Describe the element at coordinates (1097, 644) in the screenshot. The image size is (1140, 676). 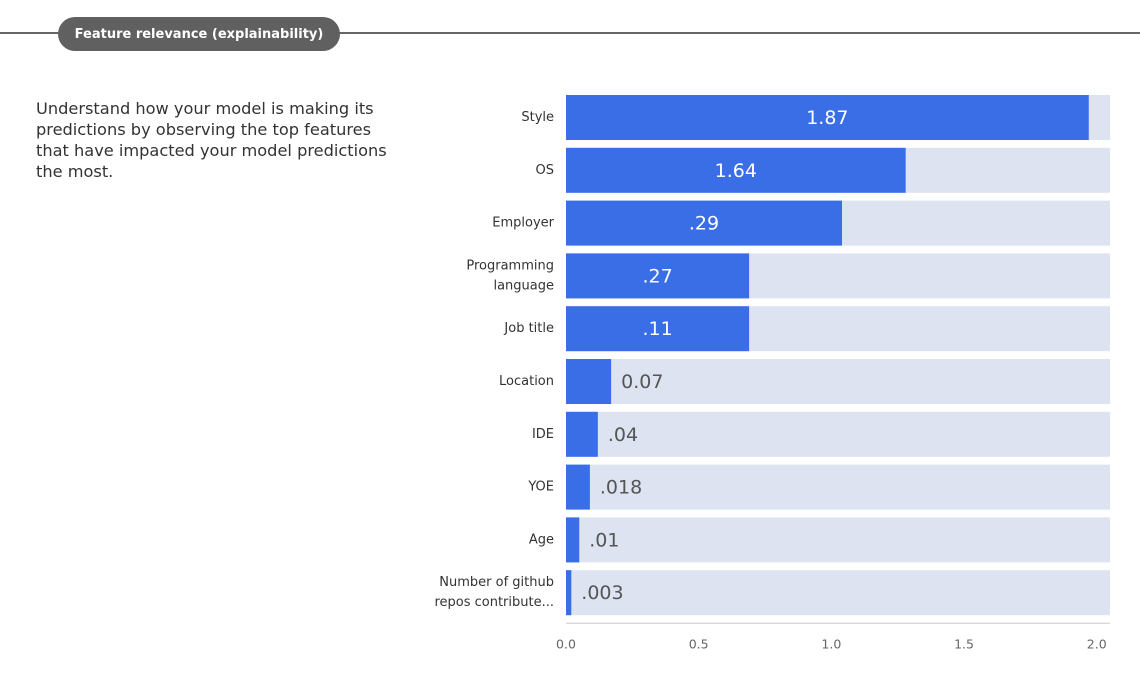
I see `x-tick-label: 2.0` at that location.